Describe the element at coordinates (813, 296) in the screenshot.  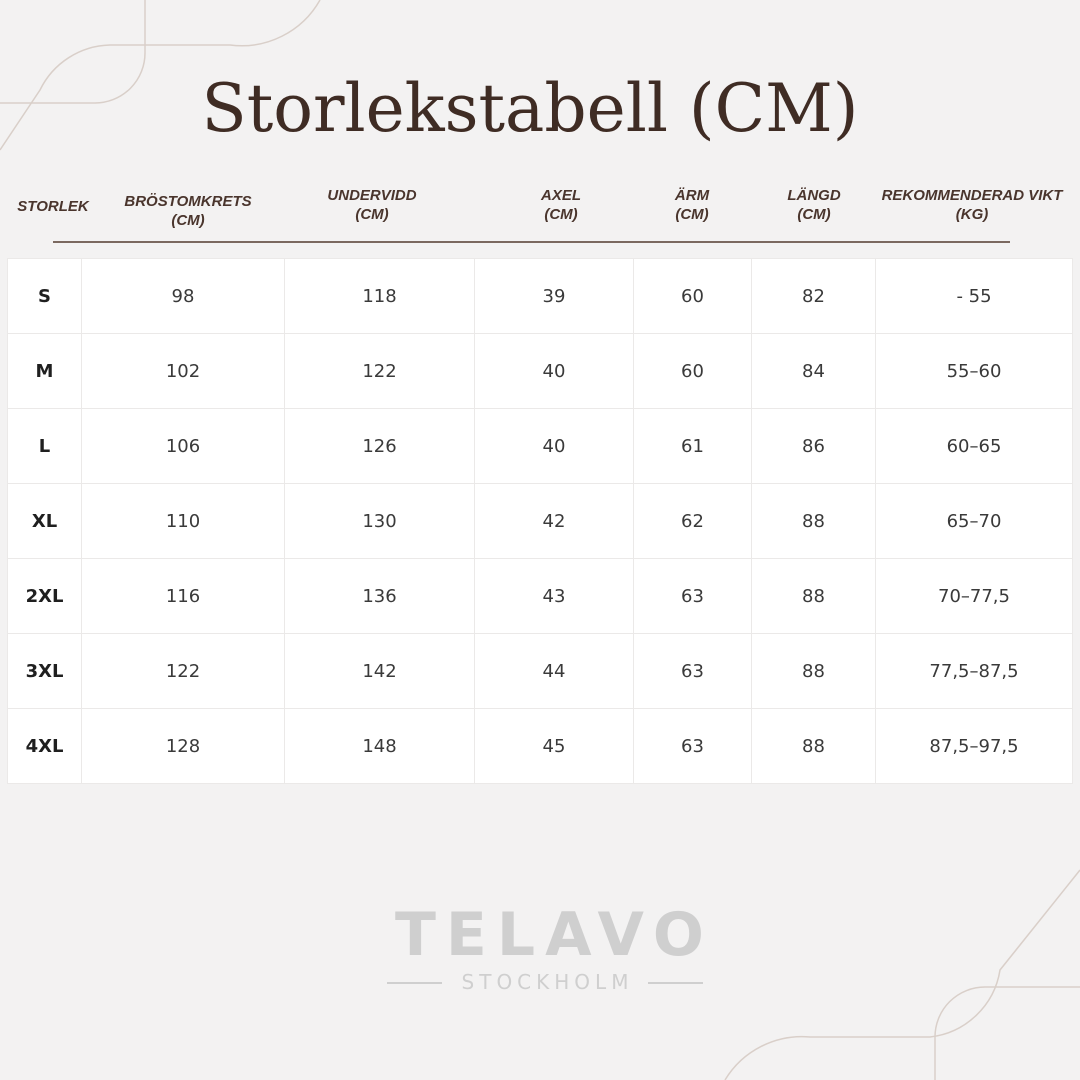
I see `table-cell: 82` at that location.